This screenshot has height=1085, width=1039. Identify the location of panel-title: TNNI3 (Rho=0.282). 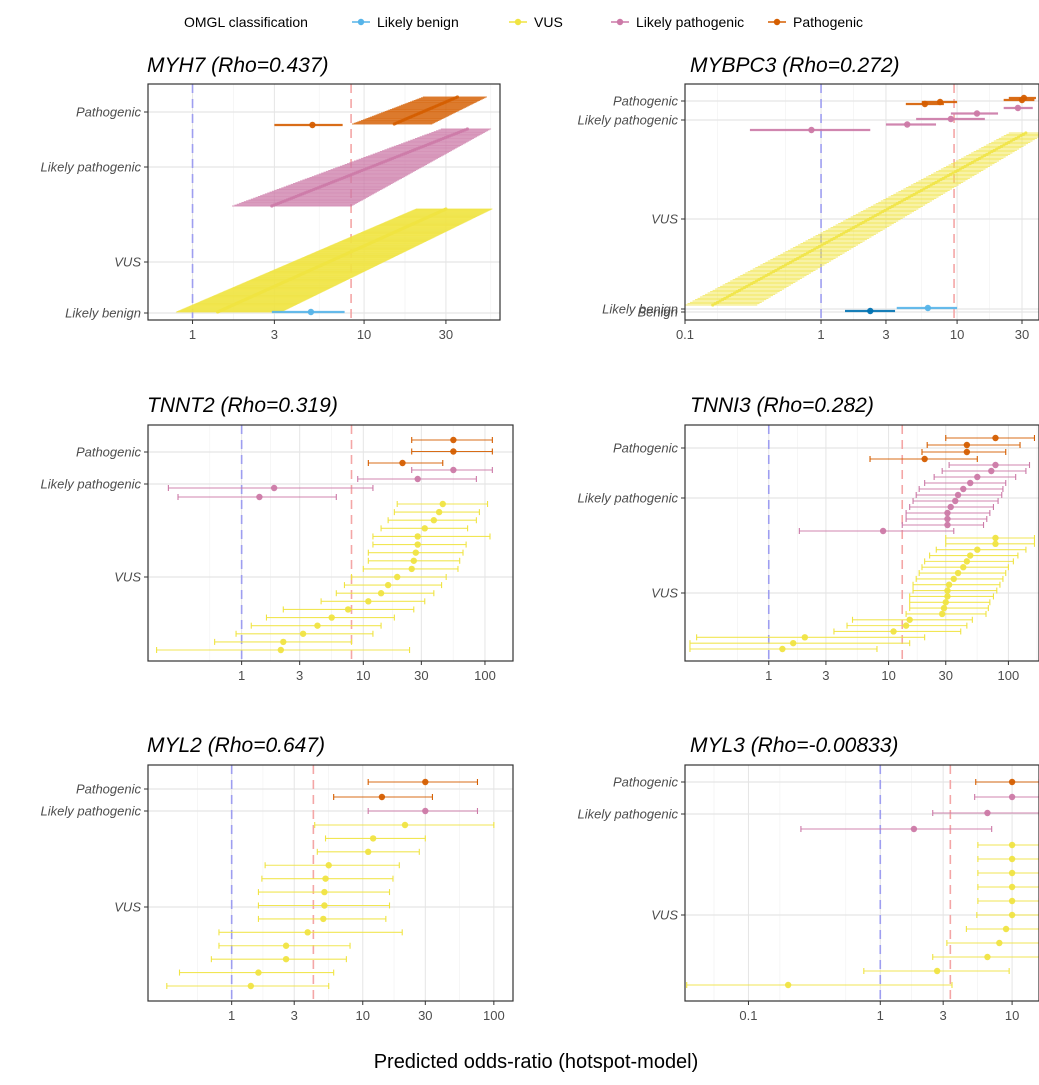
(782, 405).